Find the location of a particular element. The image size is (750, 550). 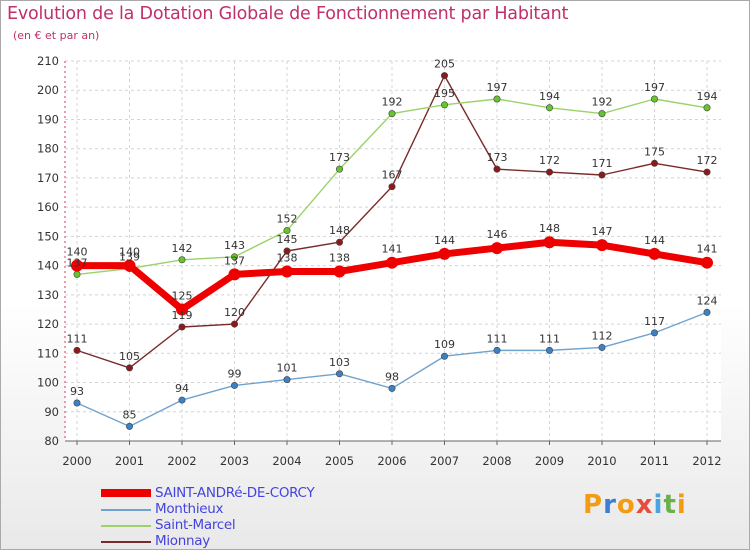

y-tick-label: 210 is located at coordinates (48, 61).